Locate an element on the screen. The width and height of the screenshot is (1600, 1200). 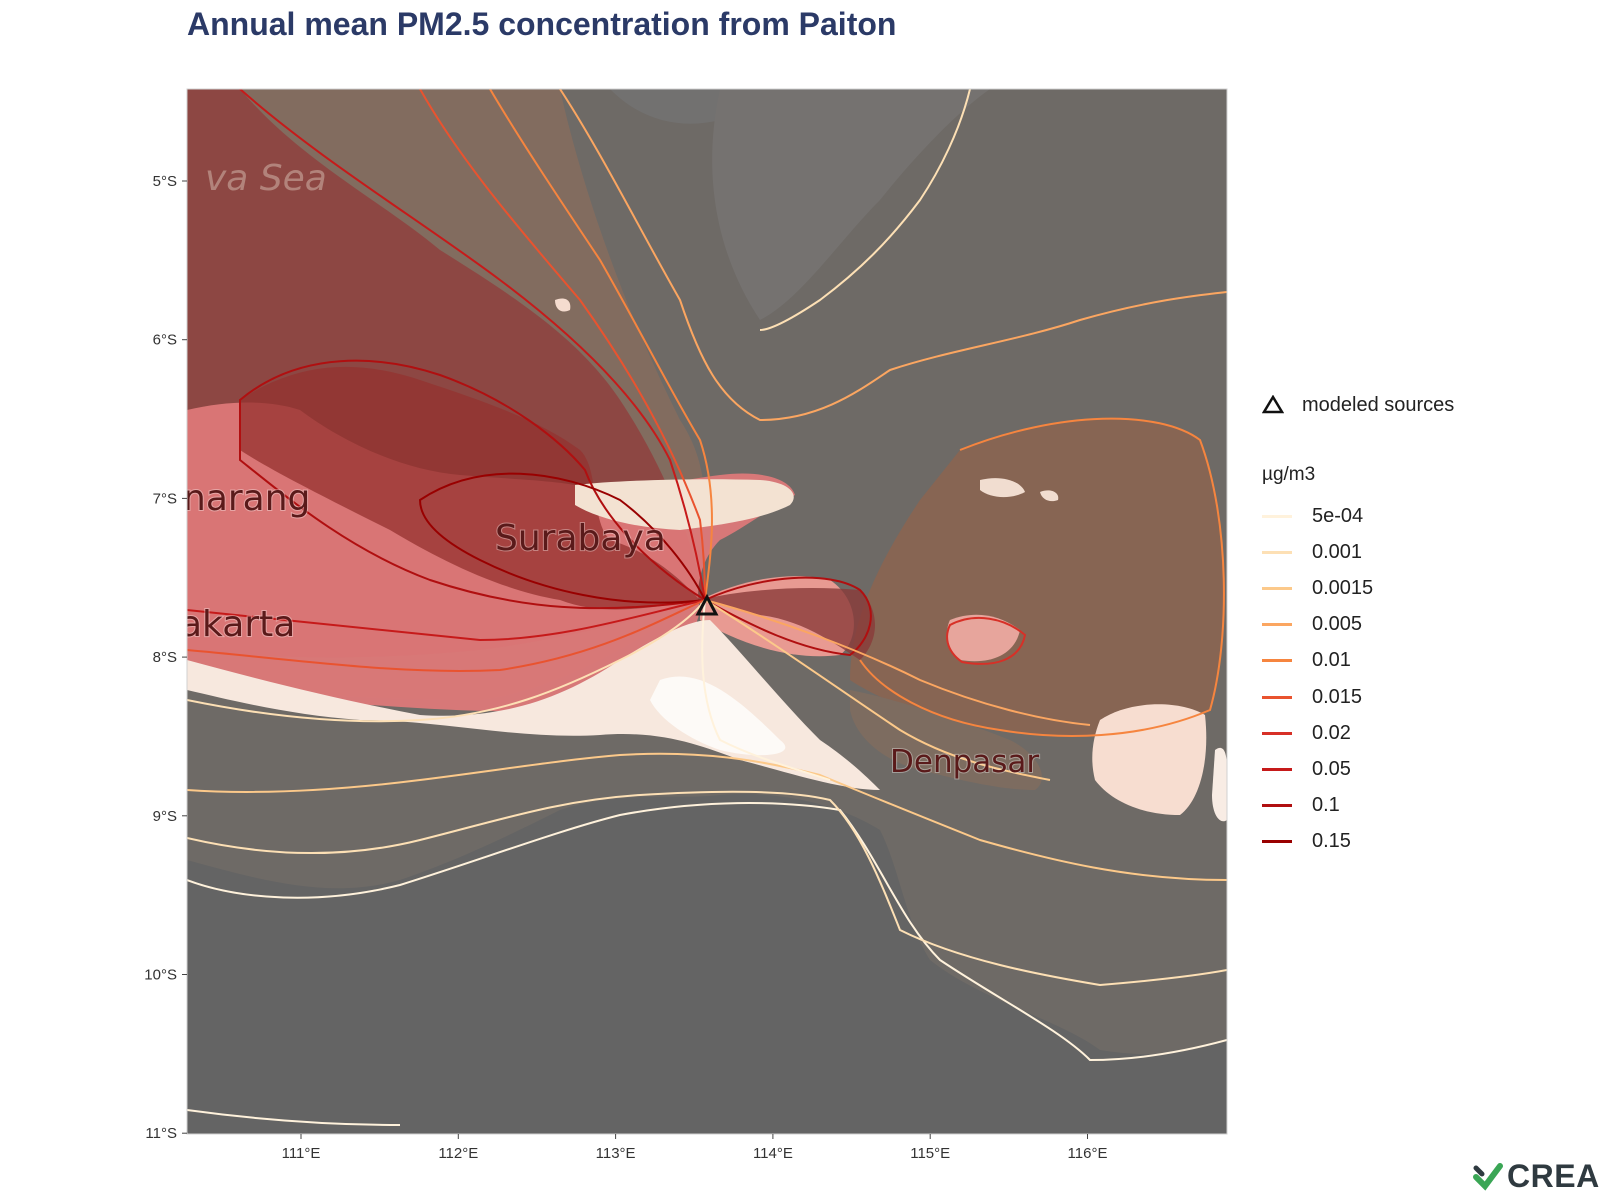
contour-0.1-east is located at coordinates (788, 616).